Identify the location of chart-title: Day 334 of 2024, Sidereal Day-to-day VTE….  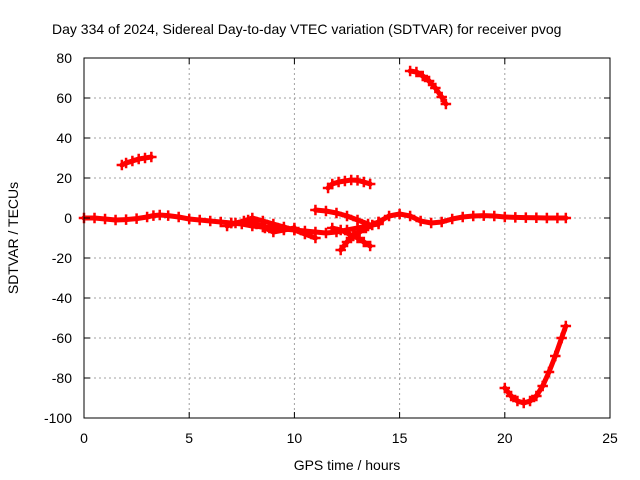
(306, 29).